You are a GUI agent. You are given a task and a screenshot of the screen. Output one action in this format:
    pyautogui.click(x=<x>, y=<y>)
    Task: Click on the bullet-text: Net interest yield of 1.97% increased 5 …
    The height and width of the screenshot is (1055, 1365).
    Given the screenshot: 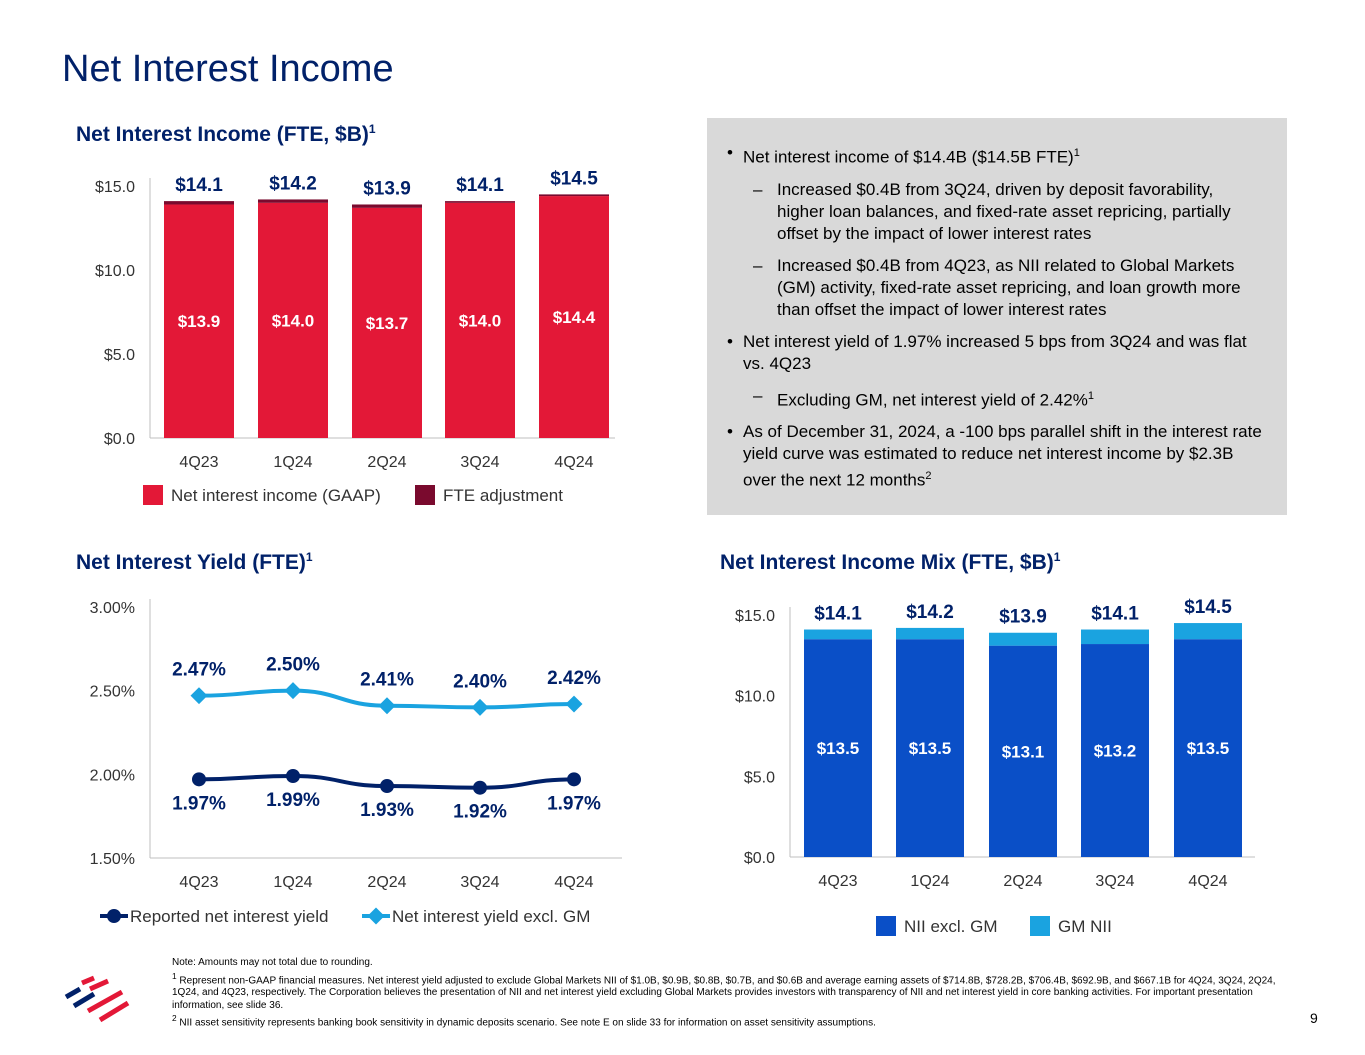 What is the action you would take?
    pyautogui.click(x=995, y=352)
    